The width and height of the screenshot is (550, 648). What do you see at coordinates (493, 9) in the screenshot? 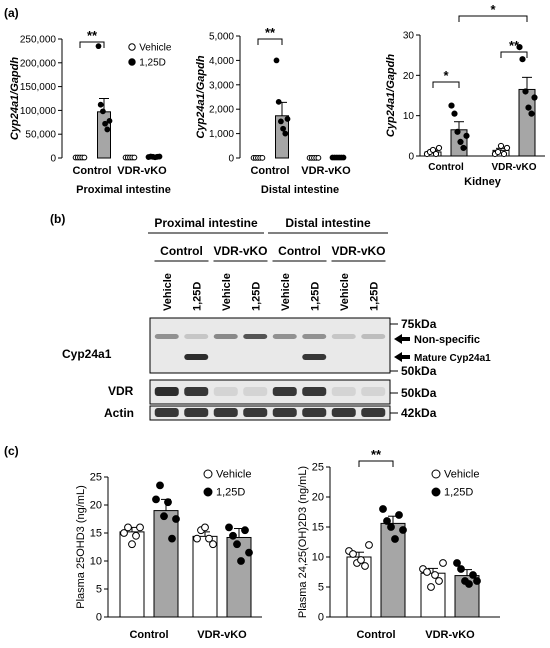
I see `significance-label: *` at bounding box center [493, 9].